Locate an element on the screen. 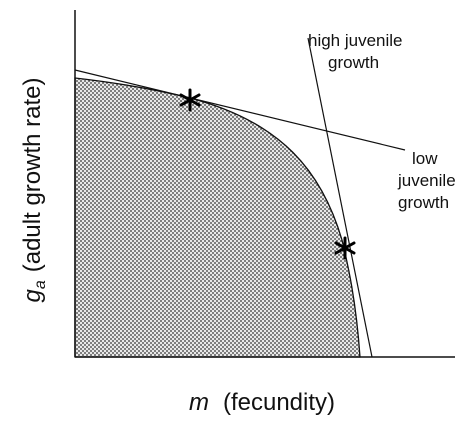  y-axis-label: ga (adult growth rate) is located at coordinates (34, 189).